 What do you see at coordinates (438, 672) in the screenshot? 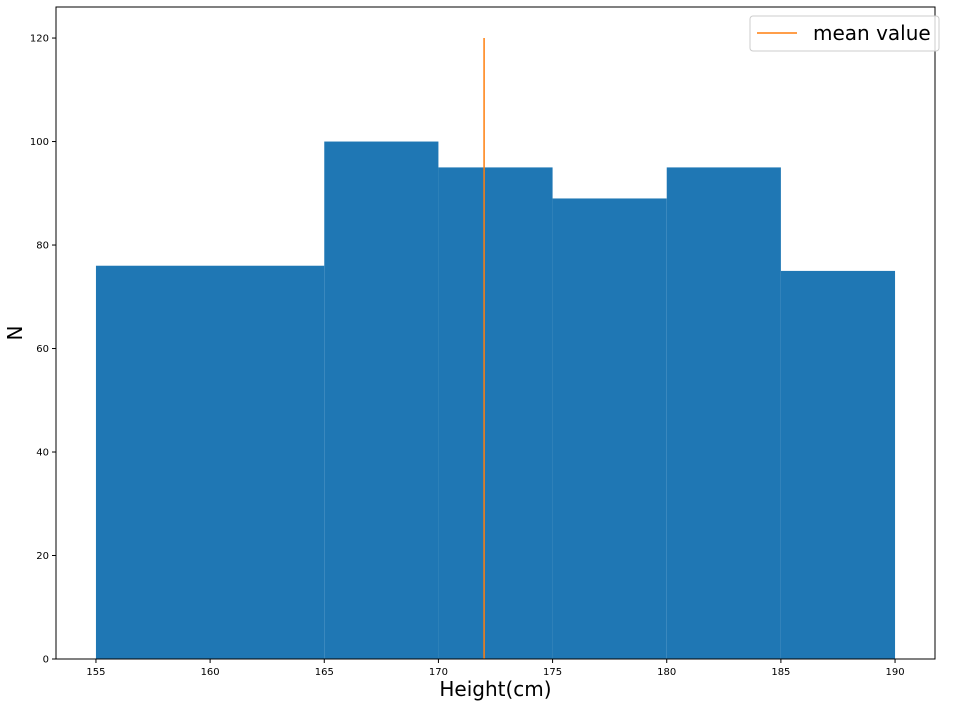
I see `x-tick-label: 170` at bounding box center [438, 672].